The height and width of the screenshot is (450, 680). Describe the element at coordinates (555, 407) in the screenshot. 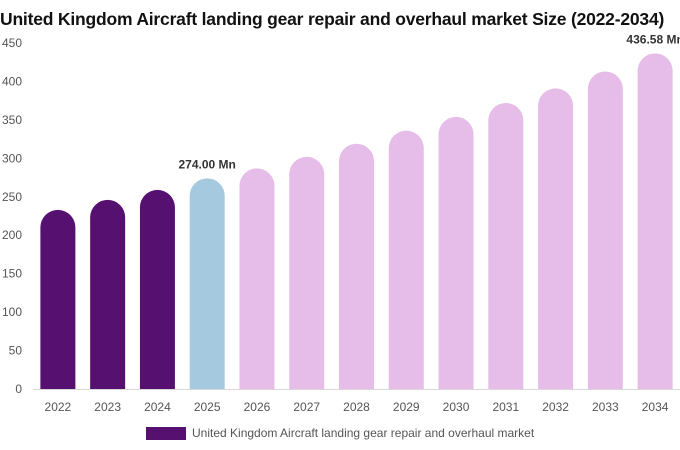

I see `x-tick-label: 2032` at that location.